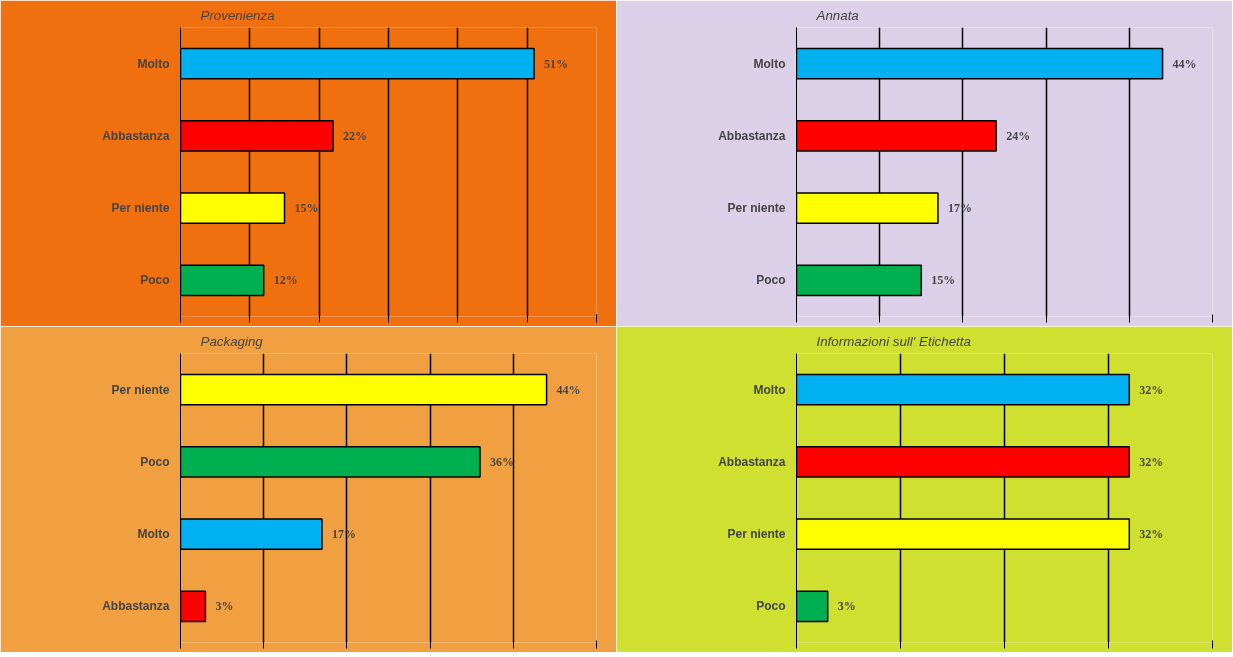 Image resolution: width=1233 pixels, height=657 pixels. I want to click on data-label: 22%, so click(355, 135).